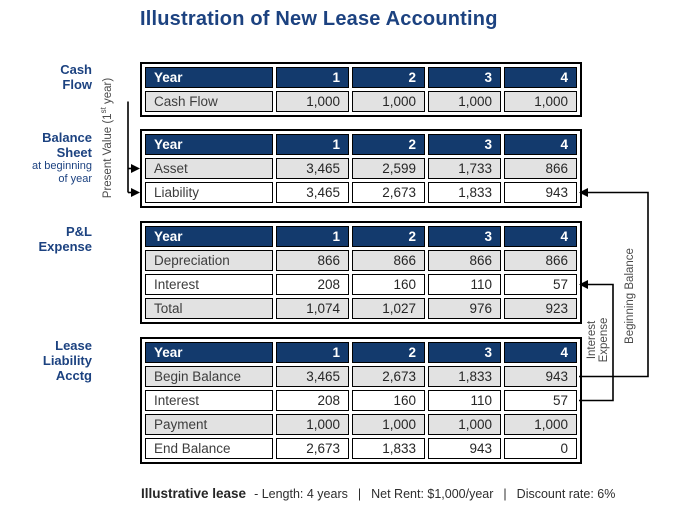 This screenshot has height=517, width=673. Describe the element at coordinates (73, 345) in the screenshot. I see `section-label-line: Lease` at that location.